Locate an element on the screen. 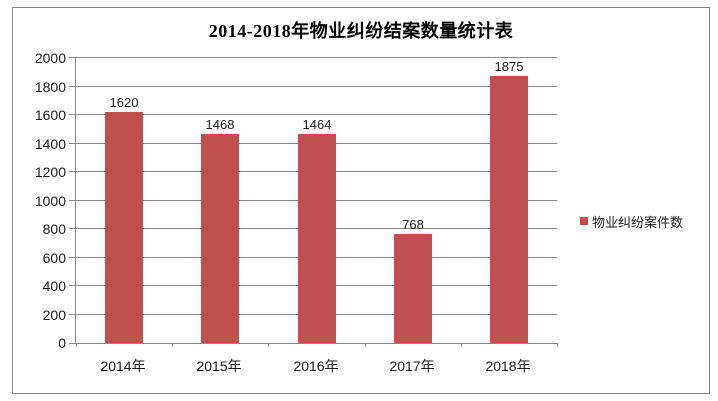  x-tick-label: 2016年 is located at coordinates (316, 366).